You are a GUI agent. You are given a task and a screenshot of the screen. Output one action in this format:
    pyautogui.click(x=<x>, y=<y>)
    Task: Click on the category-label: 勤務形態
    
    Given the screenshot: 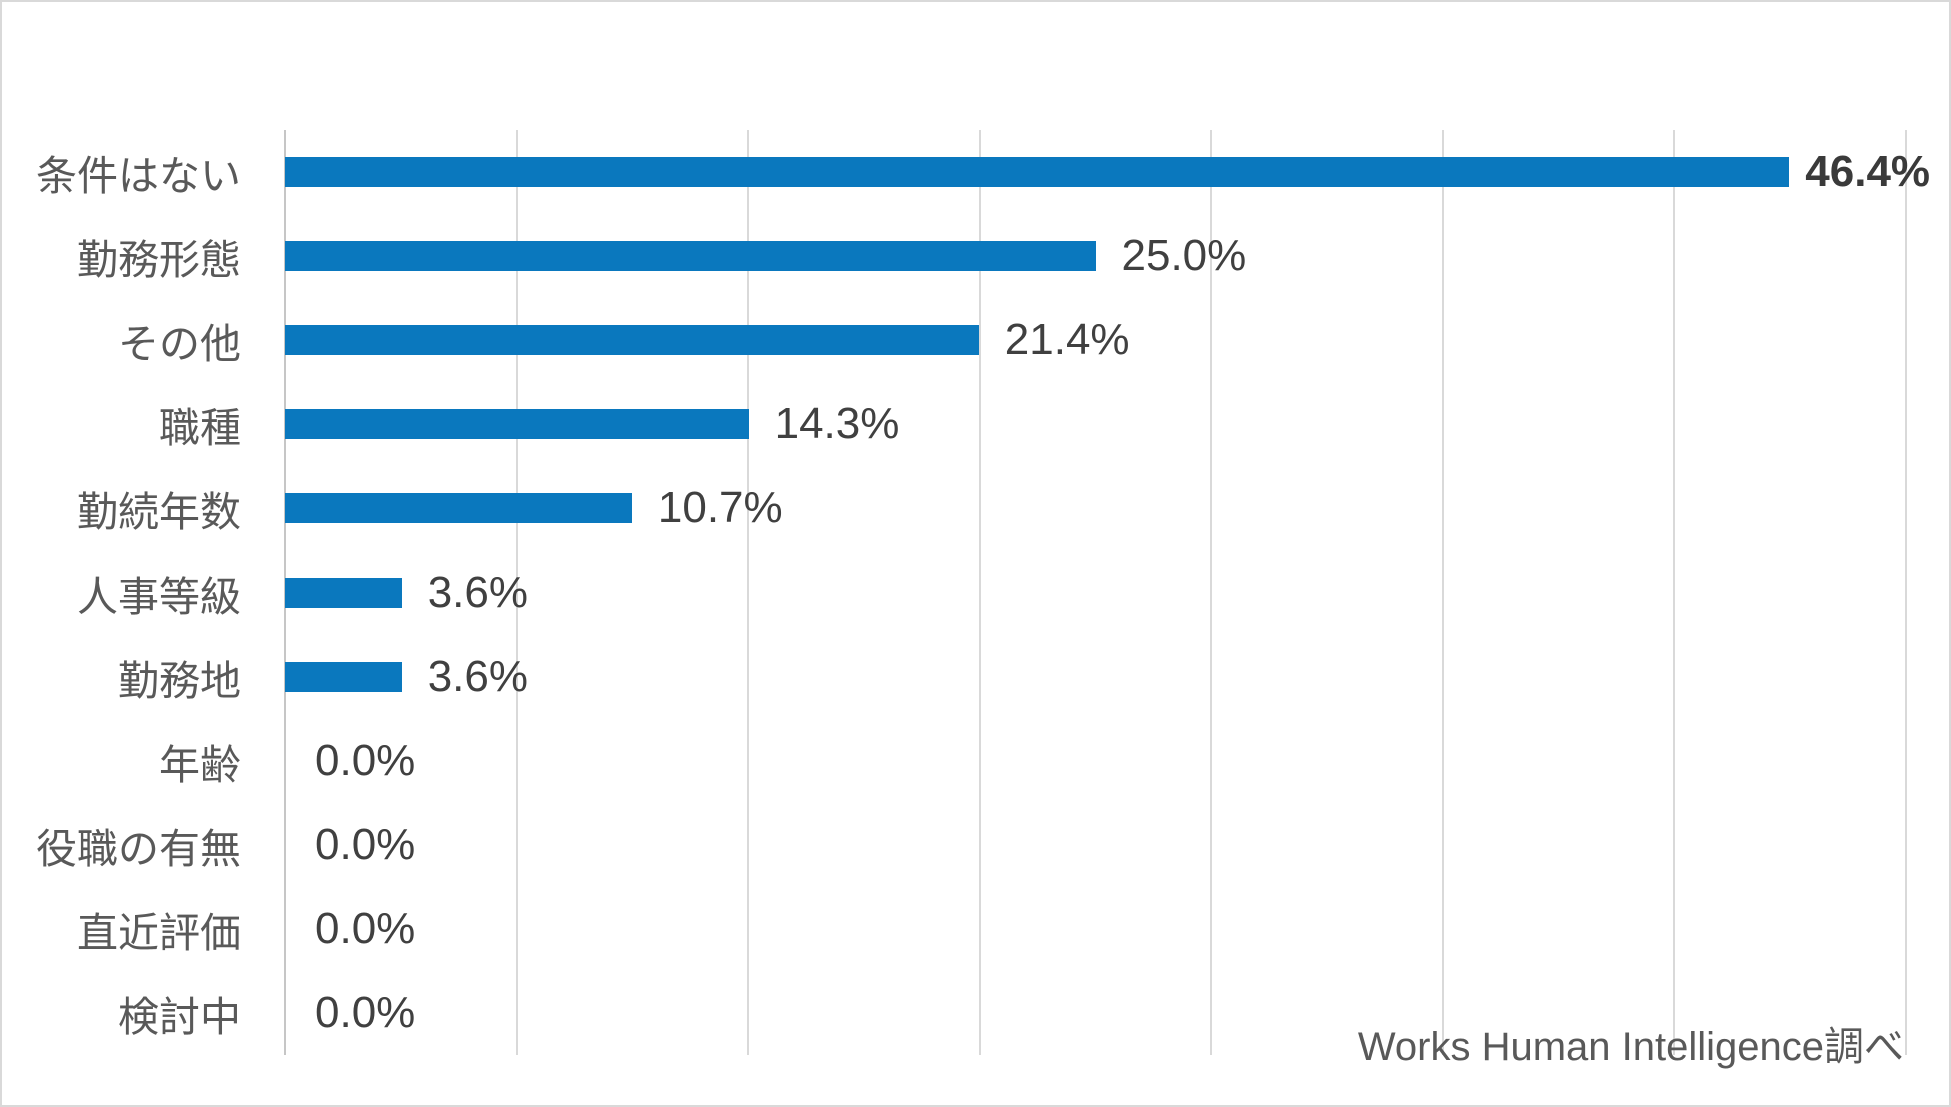 What is the action you would take?
    pyautogui.click(x=159, y=260)
    